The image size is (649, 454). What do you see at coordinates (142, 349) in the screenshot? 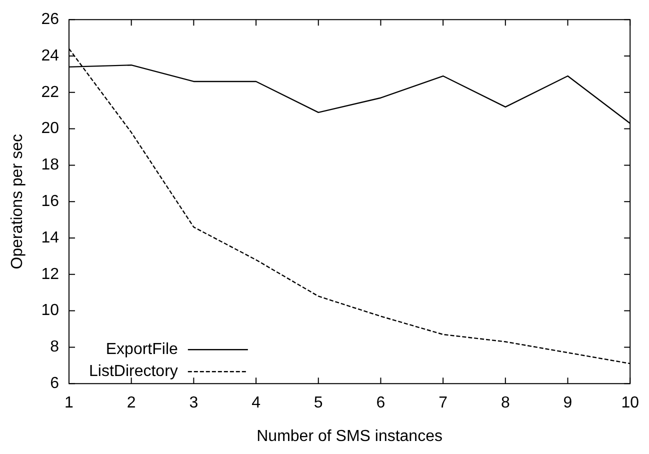
I see `legend-label: ExportFile` at bounding box center [142, 349].